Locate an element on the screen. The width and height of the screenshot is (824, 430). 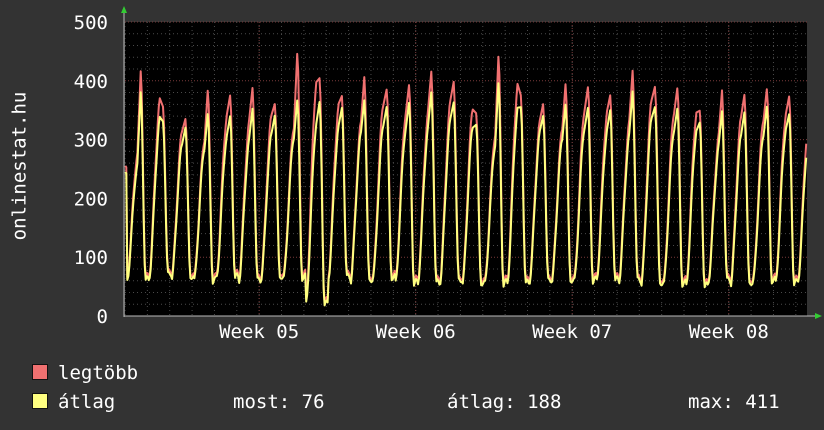
legend-label-avg: átlag is located at coordinates (87, 402).